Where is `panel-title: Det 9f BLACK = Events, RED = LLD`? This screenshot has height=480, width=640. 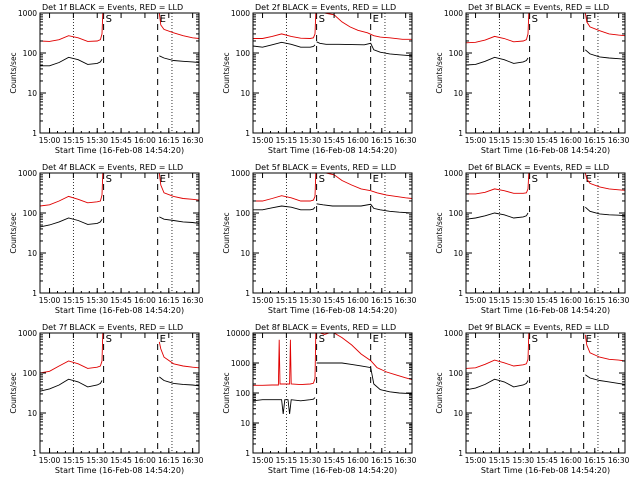
panel-title: Det 9f BLACK = Events, RED = LLD is located at coordinates (538, 327).